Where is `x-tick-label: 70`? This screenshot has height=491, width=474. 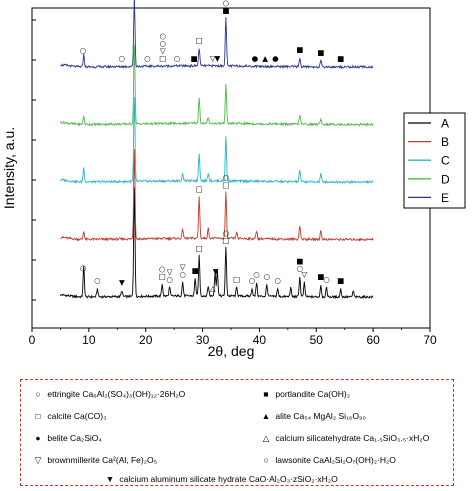
x-tick-label: 70 is located at coordinates (430, 340).